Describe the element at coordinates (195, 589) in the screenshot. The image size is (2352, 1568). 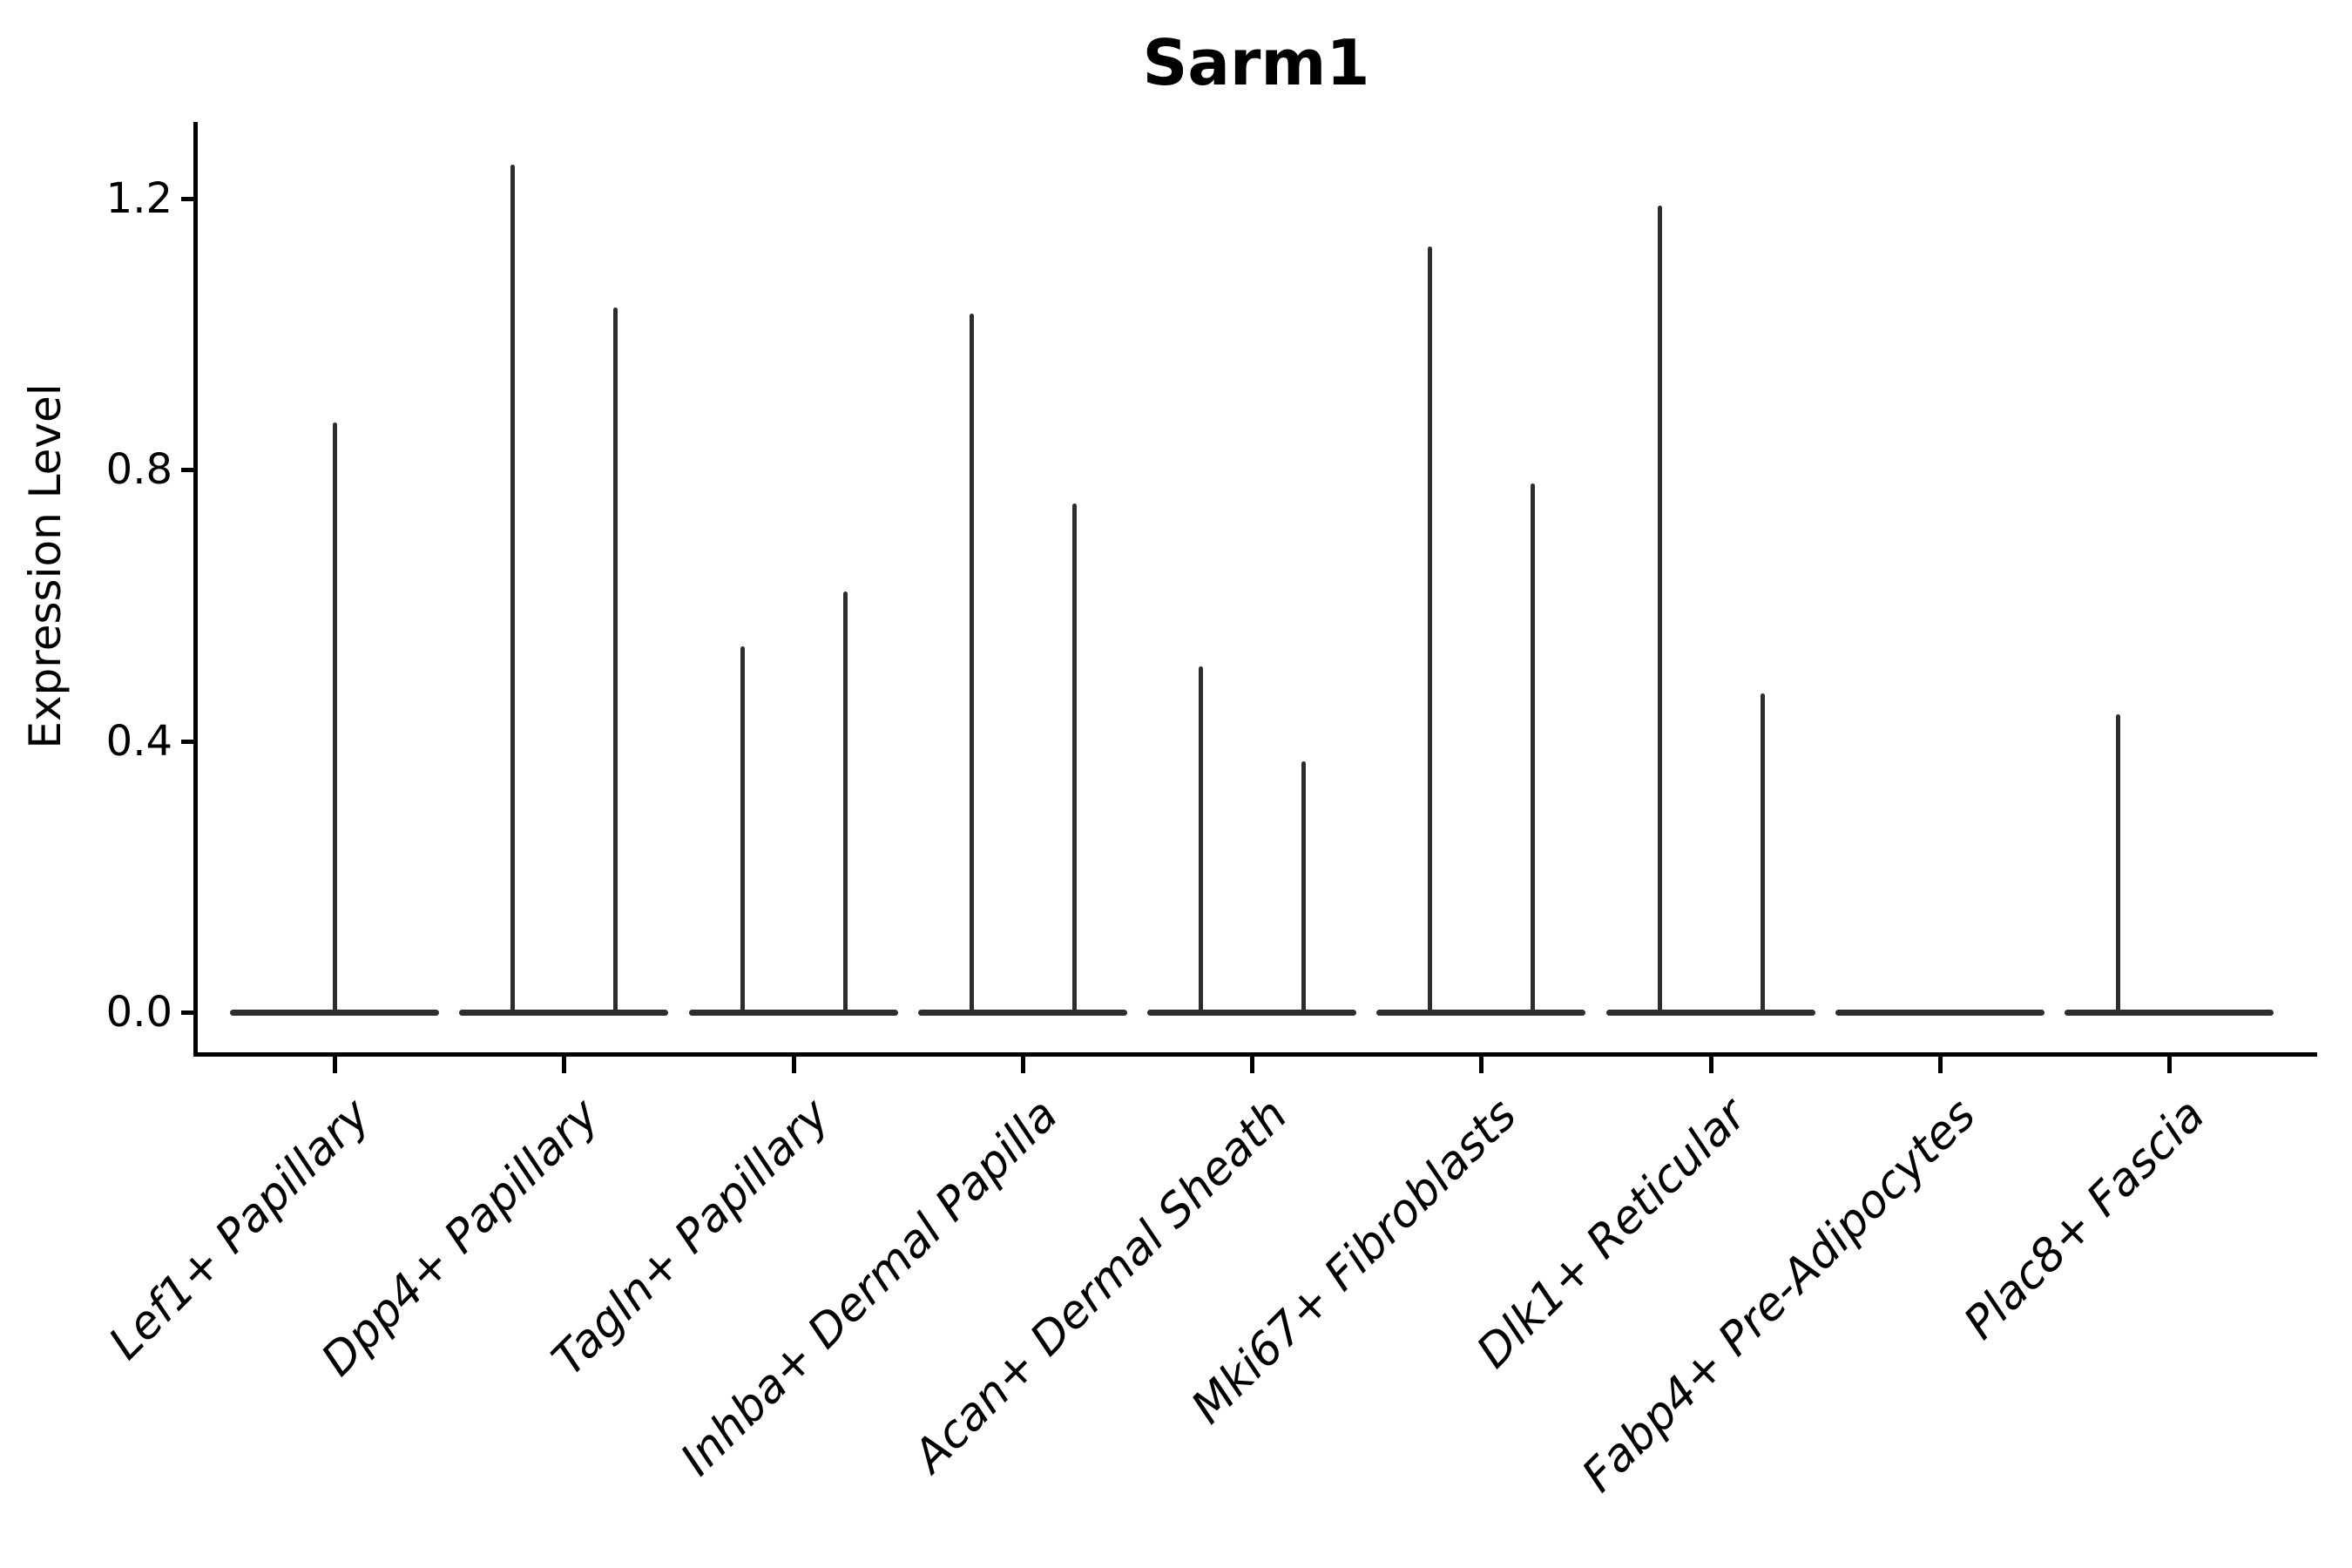
I see `y-axis-spine` at that location.